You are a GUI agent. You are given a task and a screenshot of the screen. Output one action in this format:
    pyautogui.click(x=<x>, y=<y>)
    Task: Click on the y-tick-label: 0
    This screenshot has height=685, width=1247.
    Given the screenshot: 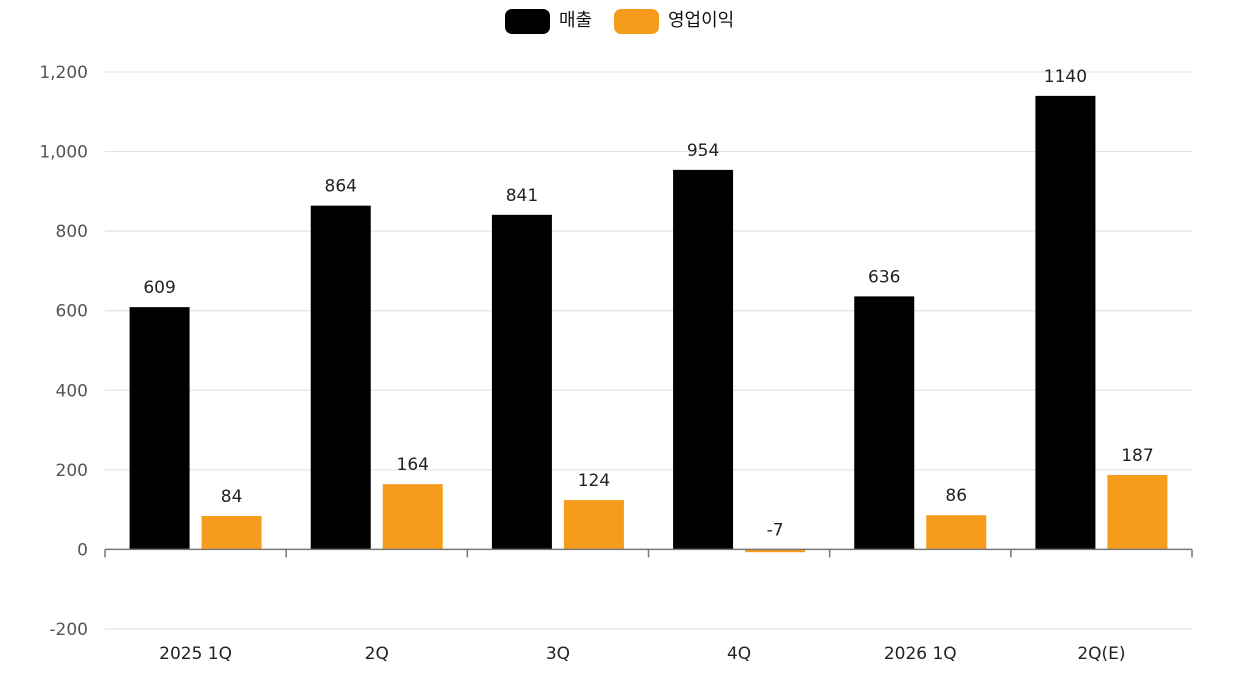 What is the action you would take?
    pyautogui.click(x=82, y=550)
    